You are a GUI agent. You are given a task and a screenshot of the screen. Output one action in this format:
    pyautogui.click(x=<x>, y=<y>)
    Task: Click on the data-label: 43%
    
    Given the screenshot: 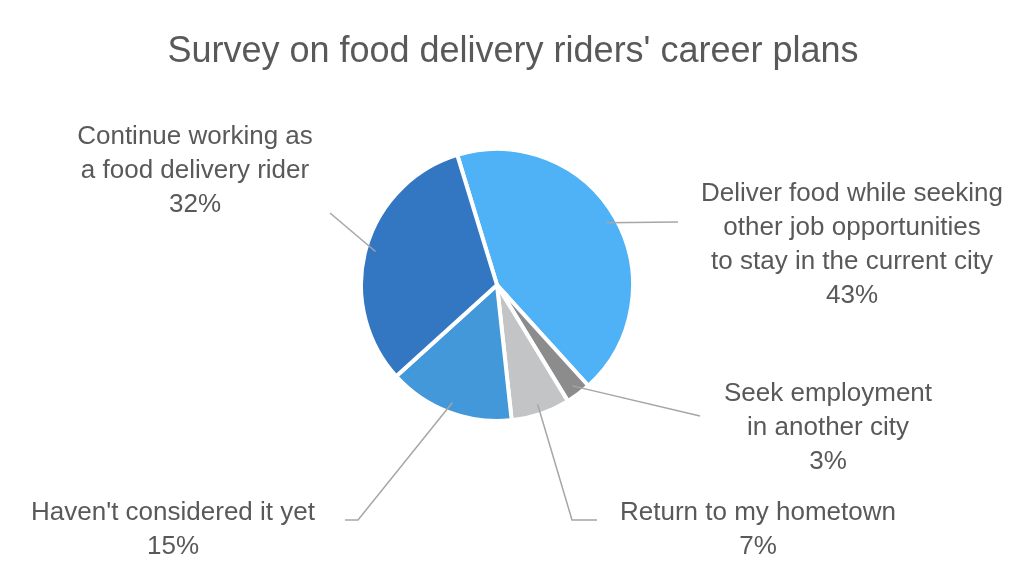 What is the action you would take?
    pyautogui.click(x=852, y=294)
    